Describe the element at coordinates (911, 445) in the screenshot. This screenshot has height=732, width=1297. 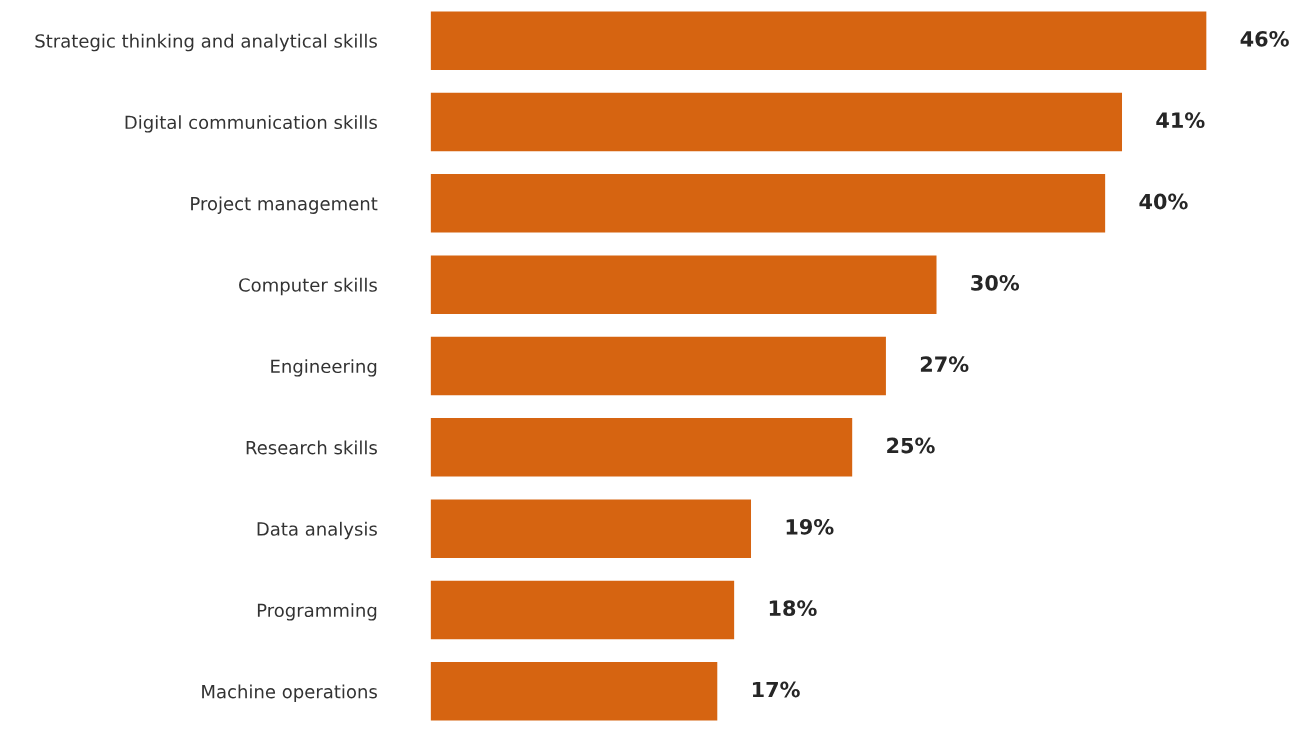
I see `data-label: 25%` at that location.